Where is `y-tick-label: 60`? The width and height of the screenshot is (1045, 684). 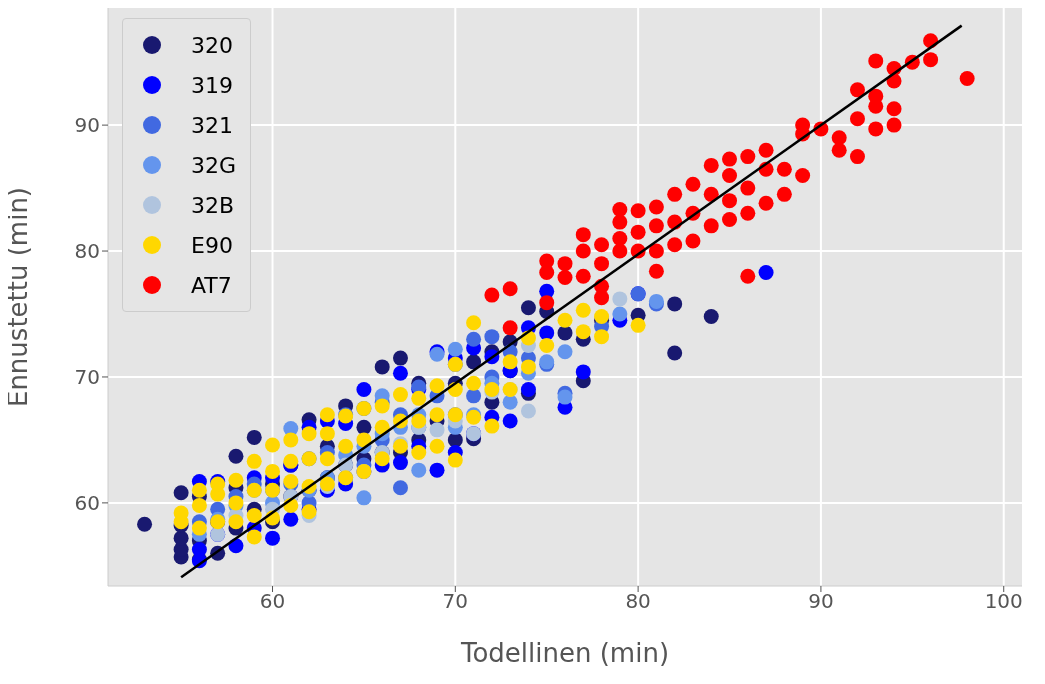
y-tick-label: 60 is located at coordinates (87, 502).